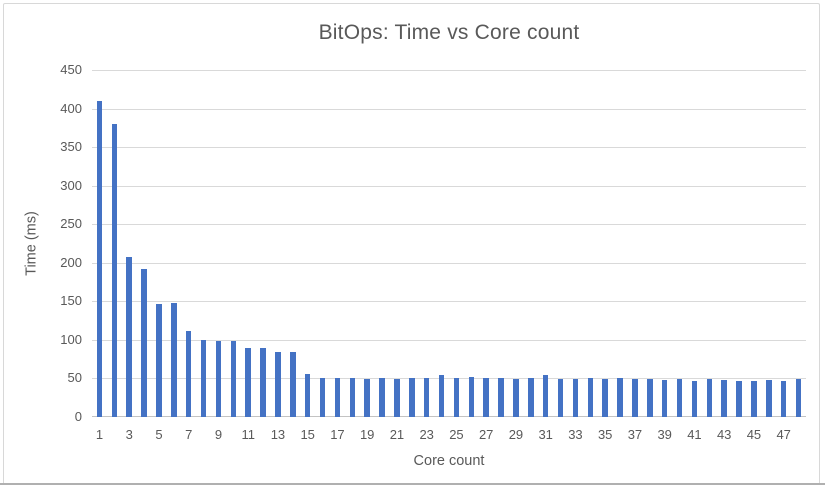 The width and height of the screenshot is (825, 492). Describe the element at coordinates (575, 434) in the screenshot. I see `x-tick-label: 33` at that location.